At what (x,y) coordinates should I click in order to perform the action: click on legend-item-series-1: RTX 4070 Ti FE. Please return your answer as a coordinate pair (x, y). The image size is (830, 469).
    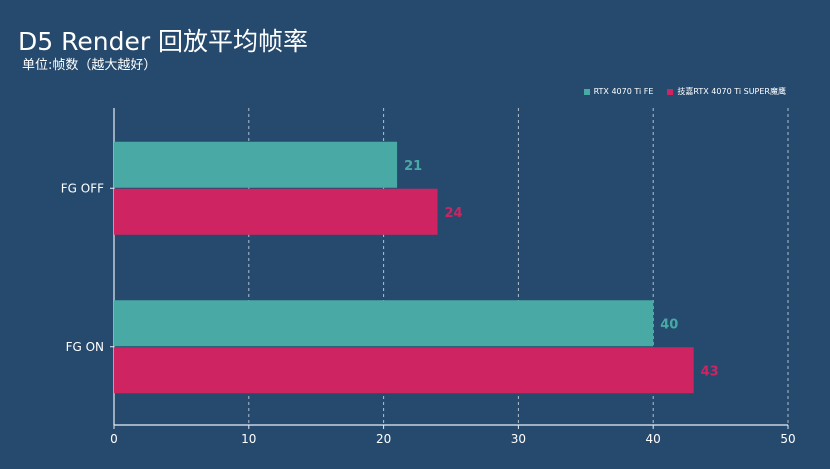
    Looking at the image, I should click on (618, 91).